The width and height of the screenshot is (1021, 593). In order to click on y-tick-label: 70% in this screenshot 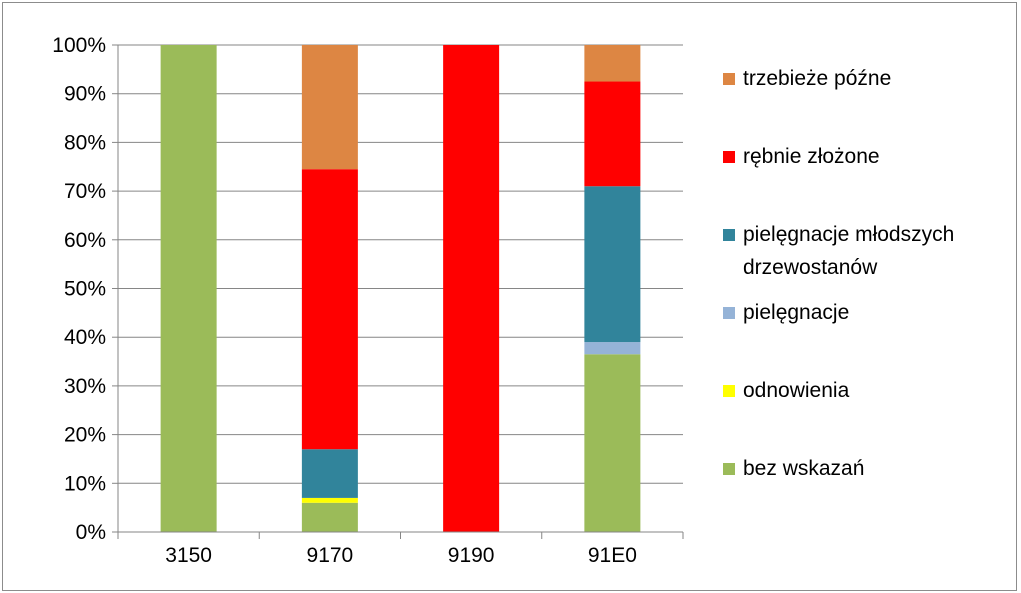, I will do `click(85, 191)`.